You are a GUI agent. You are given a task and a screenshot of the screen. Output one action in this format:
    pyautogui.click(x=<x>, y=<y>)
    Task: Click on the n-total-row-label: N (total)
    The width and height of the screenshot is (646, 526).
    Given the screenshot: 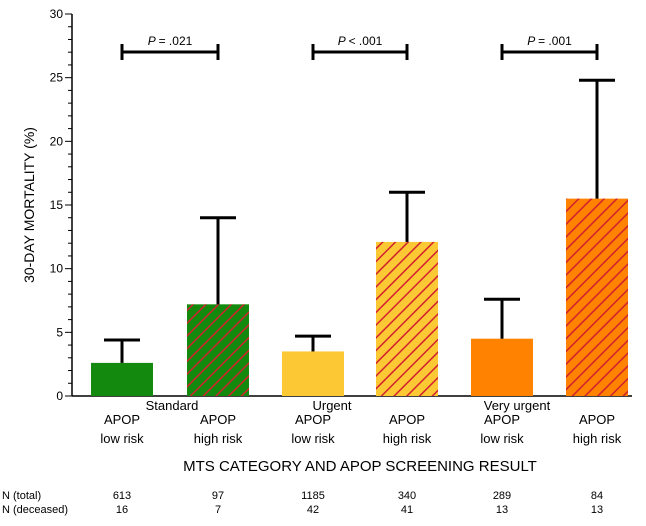 What is the action you would take?
    pyautogui.click(x=21, y=496)
    